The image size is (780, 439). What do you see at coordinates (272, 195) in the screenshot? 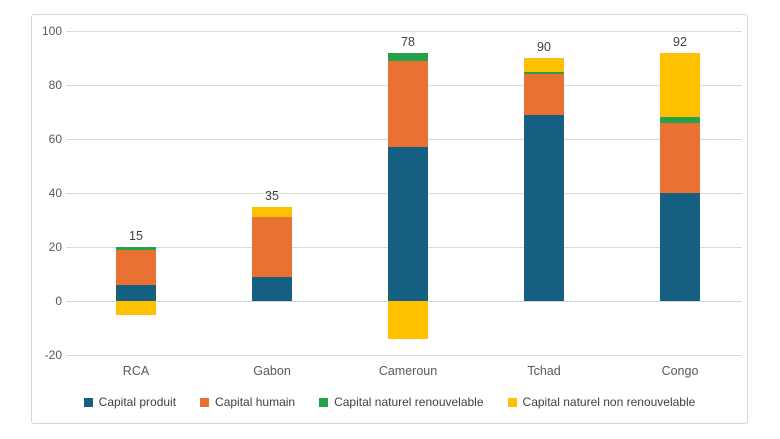
I see `total-label: 35` at bounding box center [272, 195].